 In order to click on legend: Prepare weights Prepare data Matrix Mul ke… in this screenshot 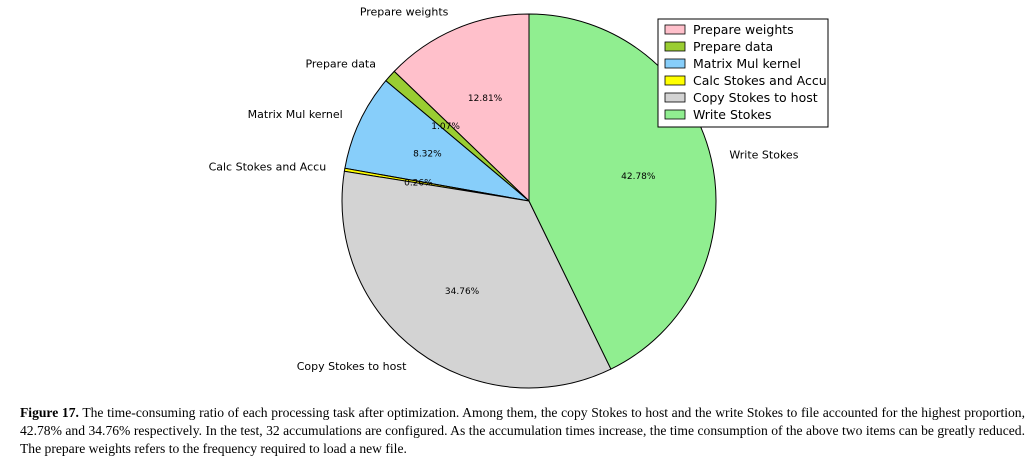, I will do `click(743, 73)`.